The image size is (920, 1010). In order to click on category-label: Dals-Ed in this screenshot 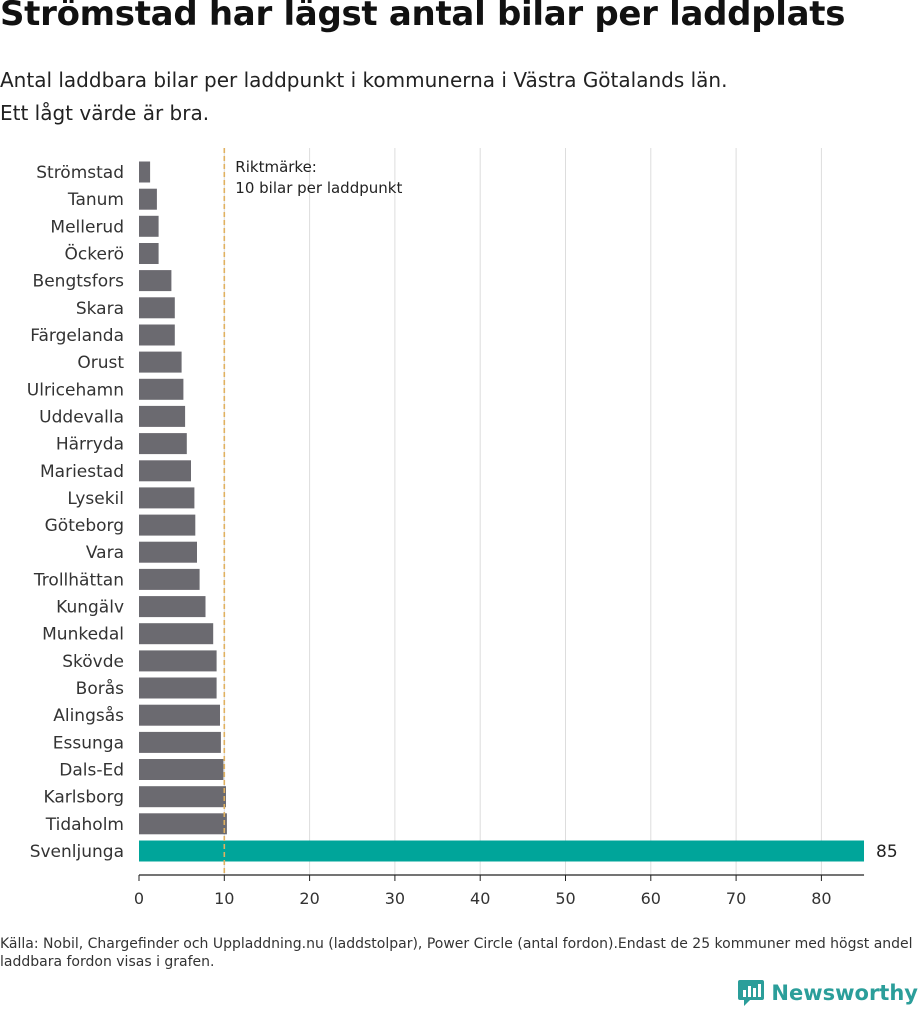, I will do `click(91, 771)`.